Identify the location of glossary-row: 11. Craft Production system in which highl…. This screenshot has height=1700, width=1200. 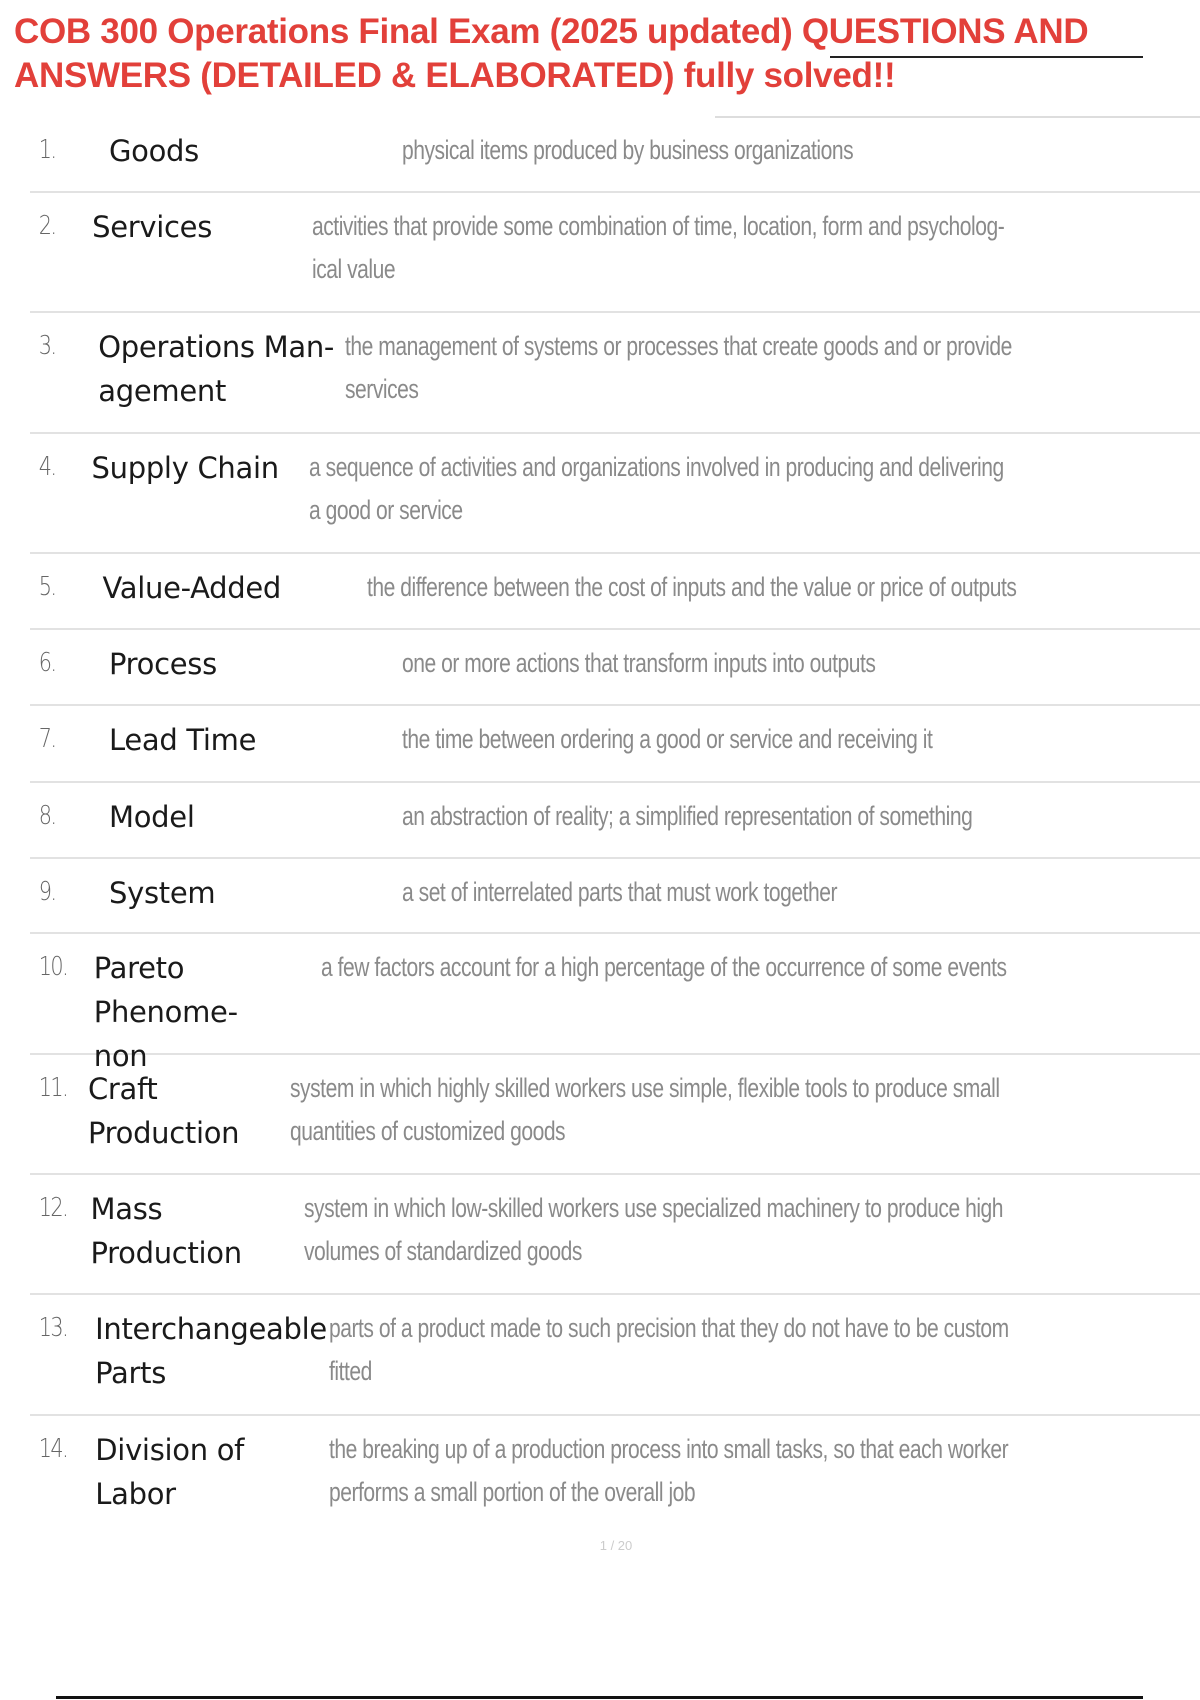
(615, 1115).